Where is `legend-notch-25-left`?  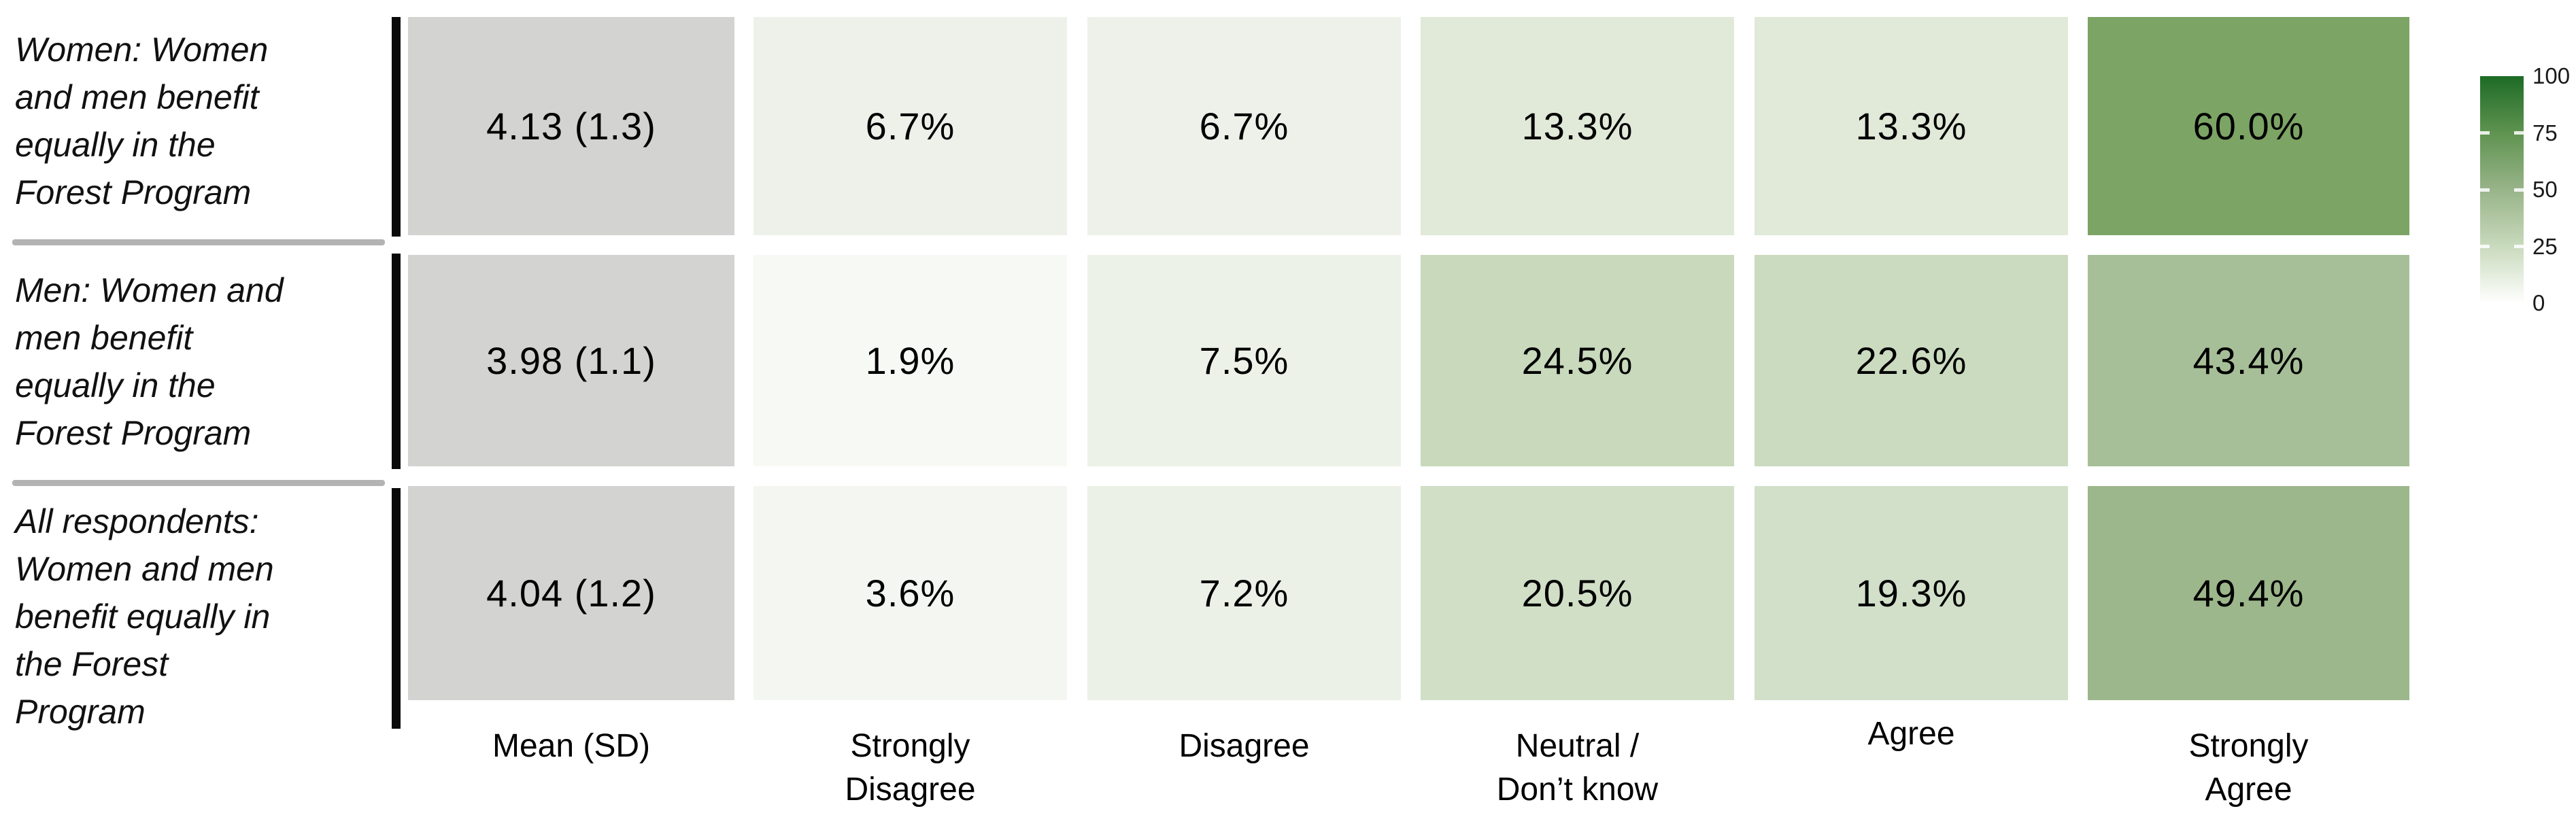 legend-notch-25-left is located at coordinates (2485, 246).